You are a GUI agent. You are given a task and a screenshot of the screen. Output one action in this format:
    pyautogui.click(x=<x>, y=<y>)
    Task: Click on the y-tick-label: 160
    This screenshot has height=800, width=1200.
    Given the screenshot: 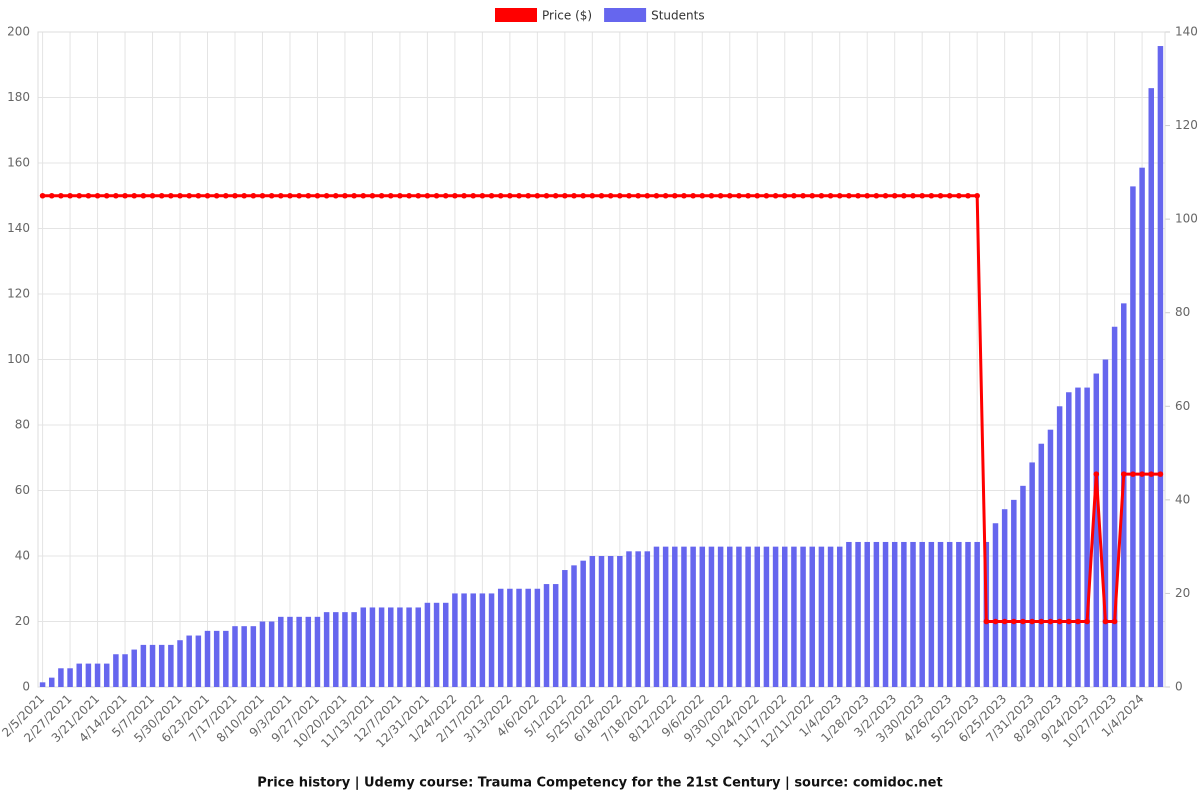 What is the action you would take?
    pyautogui.click(x=18, y=163)
    